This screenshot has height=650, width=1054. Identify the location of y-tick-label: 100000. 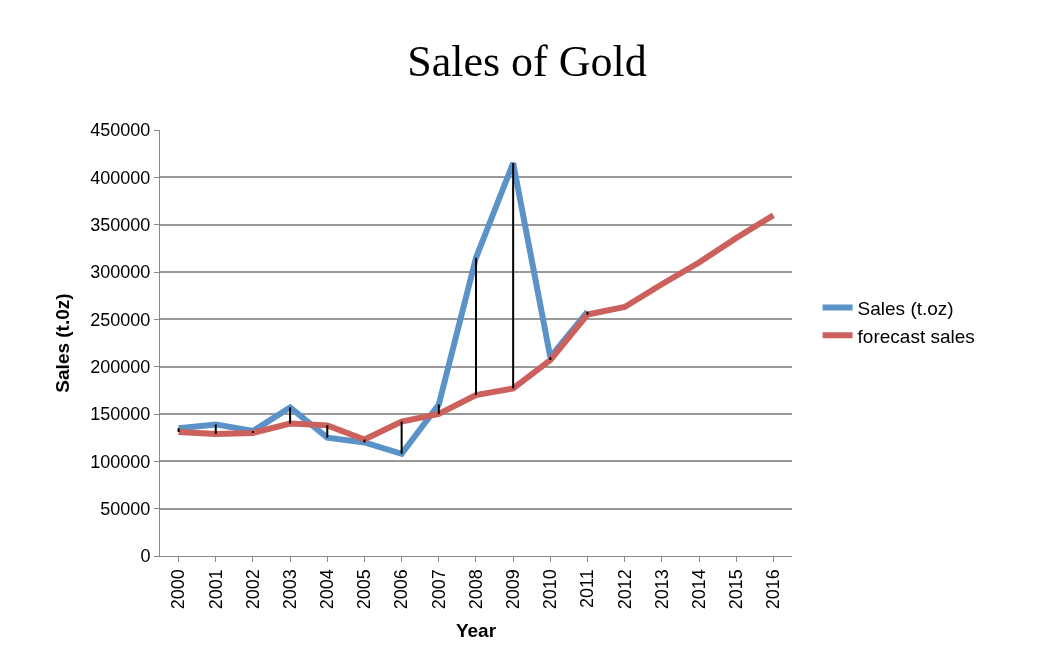
(120, 461).